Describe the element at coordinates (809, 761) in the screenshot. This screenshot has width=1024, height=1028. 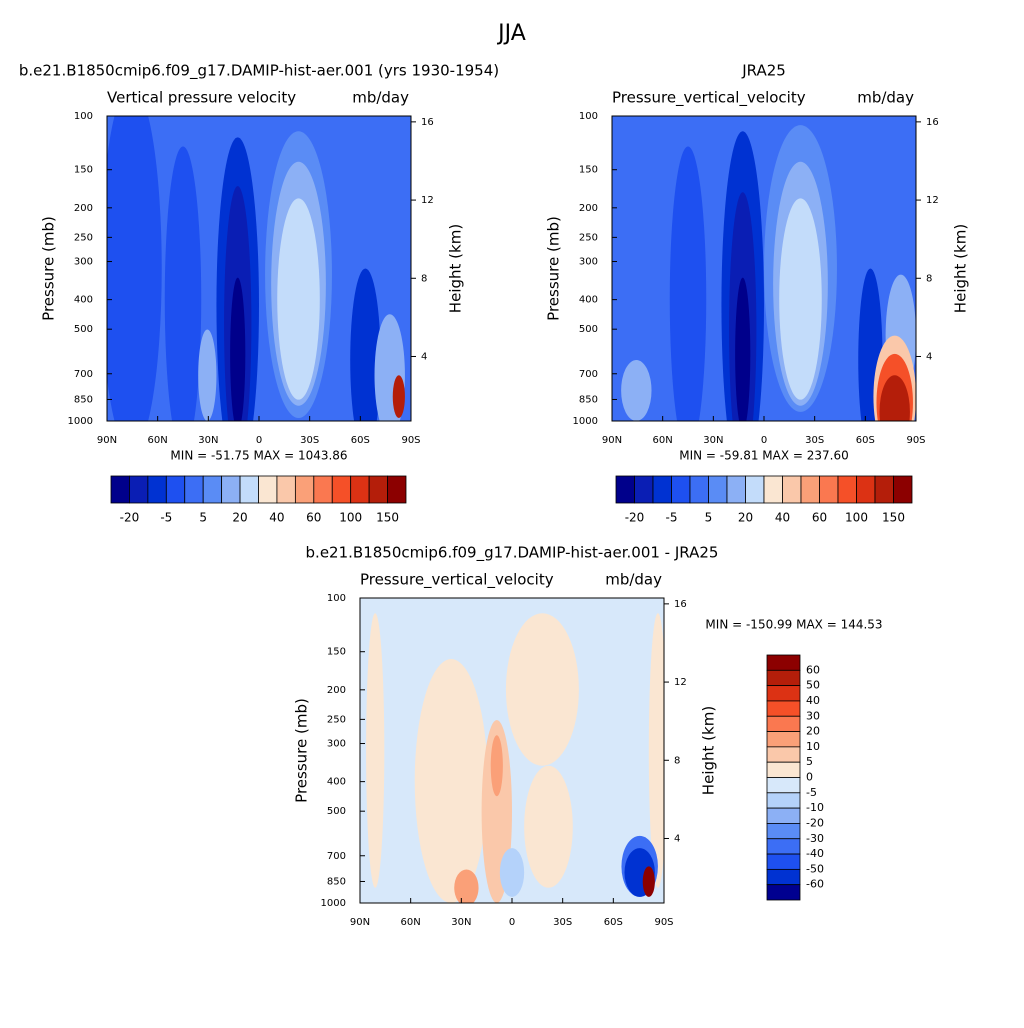
I see `colorbar-label: 5` at that location.